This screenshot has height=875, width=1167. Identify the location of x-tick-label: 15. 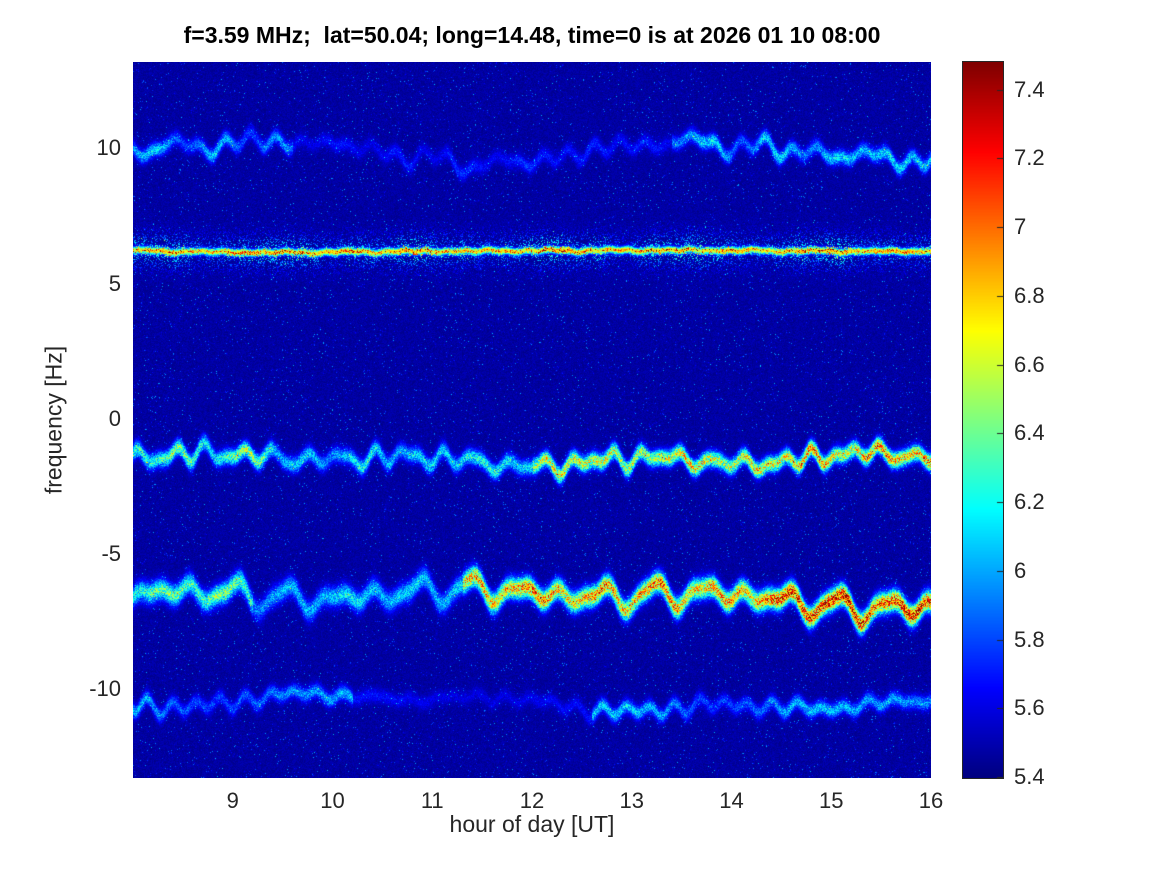
(831, 800).